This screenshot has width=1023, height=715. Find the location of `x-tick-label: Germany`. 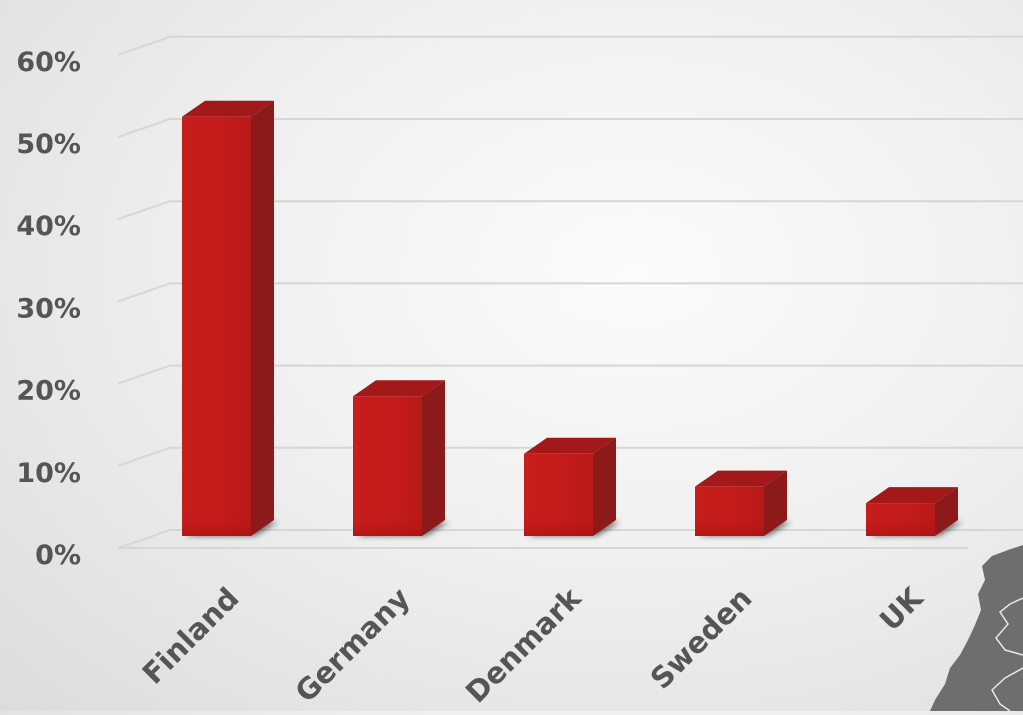

x-tick-label: Germany is located at coordinates (352, 645).